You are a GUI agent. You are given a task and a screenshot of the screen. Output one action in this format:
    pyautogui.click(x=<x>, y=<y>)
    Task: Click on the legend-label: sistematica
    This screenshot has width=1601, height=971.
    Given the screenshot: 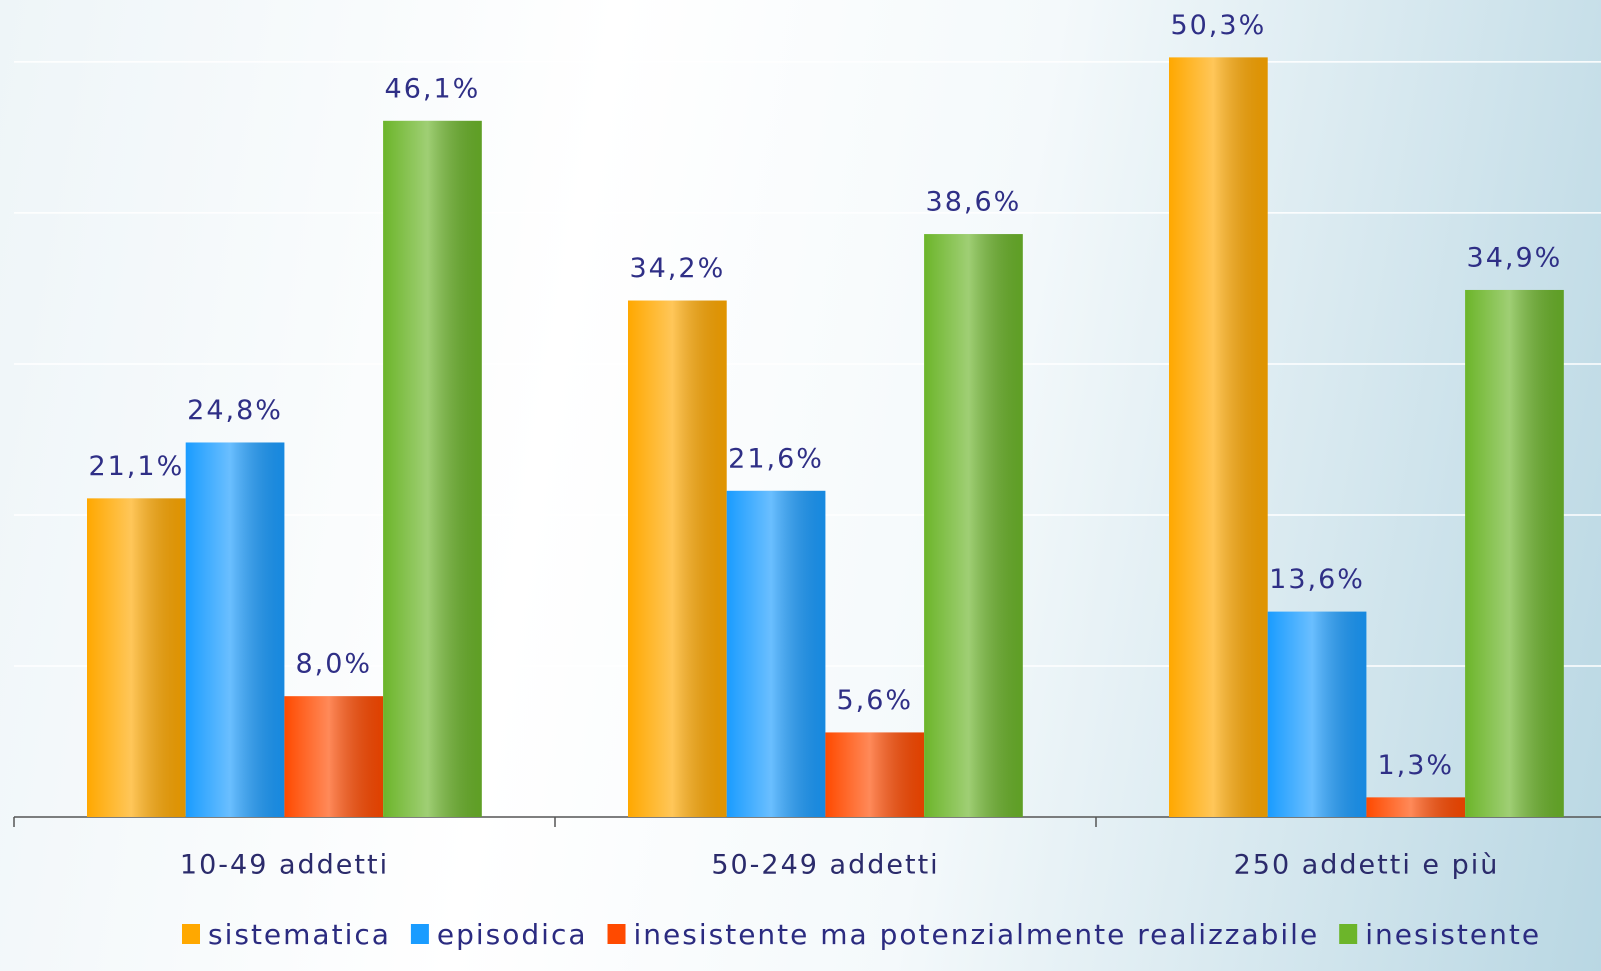 What is the action you would take?
    pyautogui.click(x=299, y=934)
    